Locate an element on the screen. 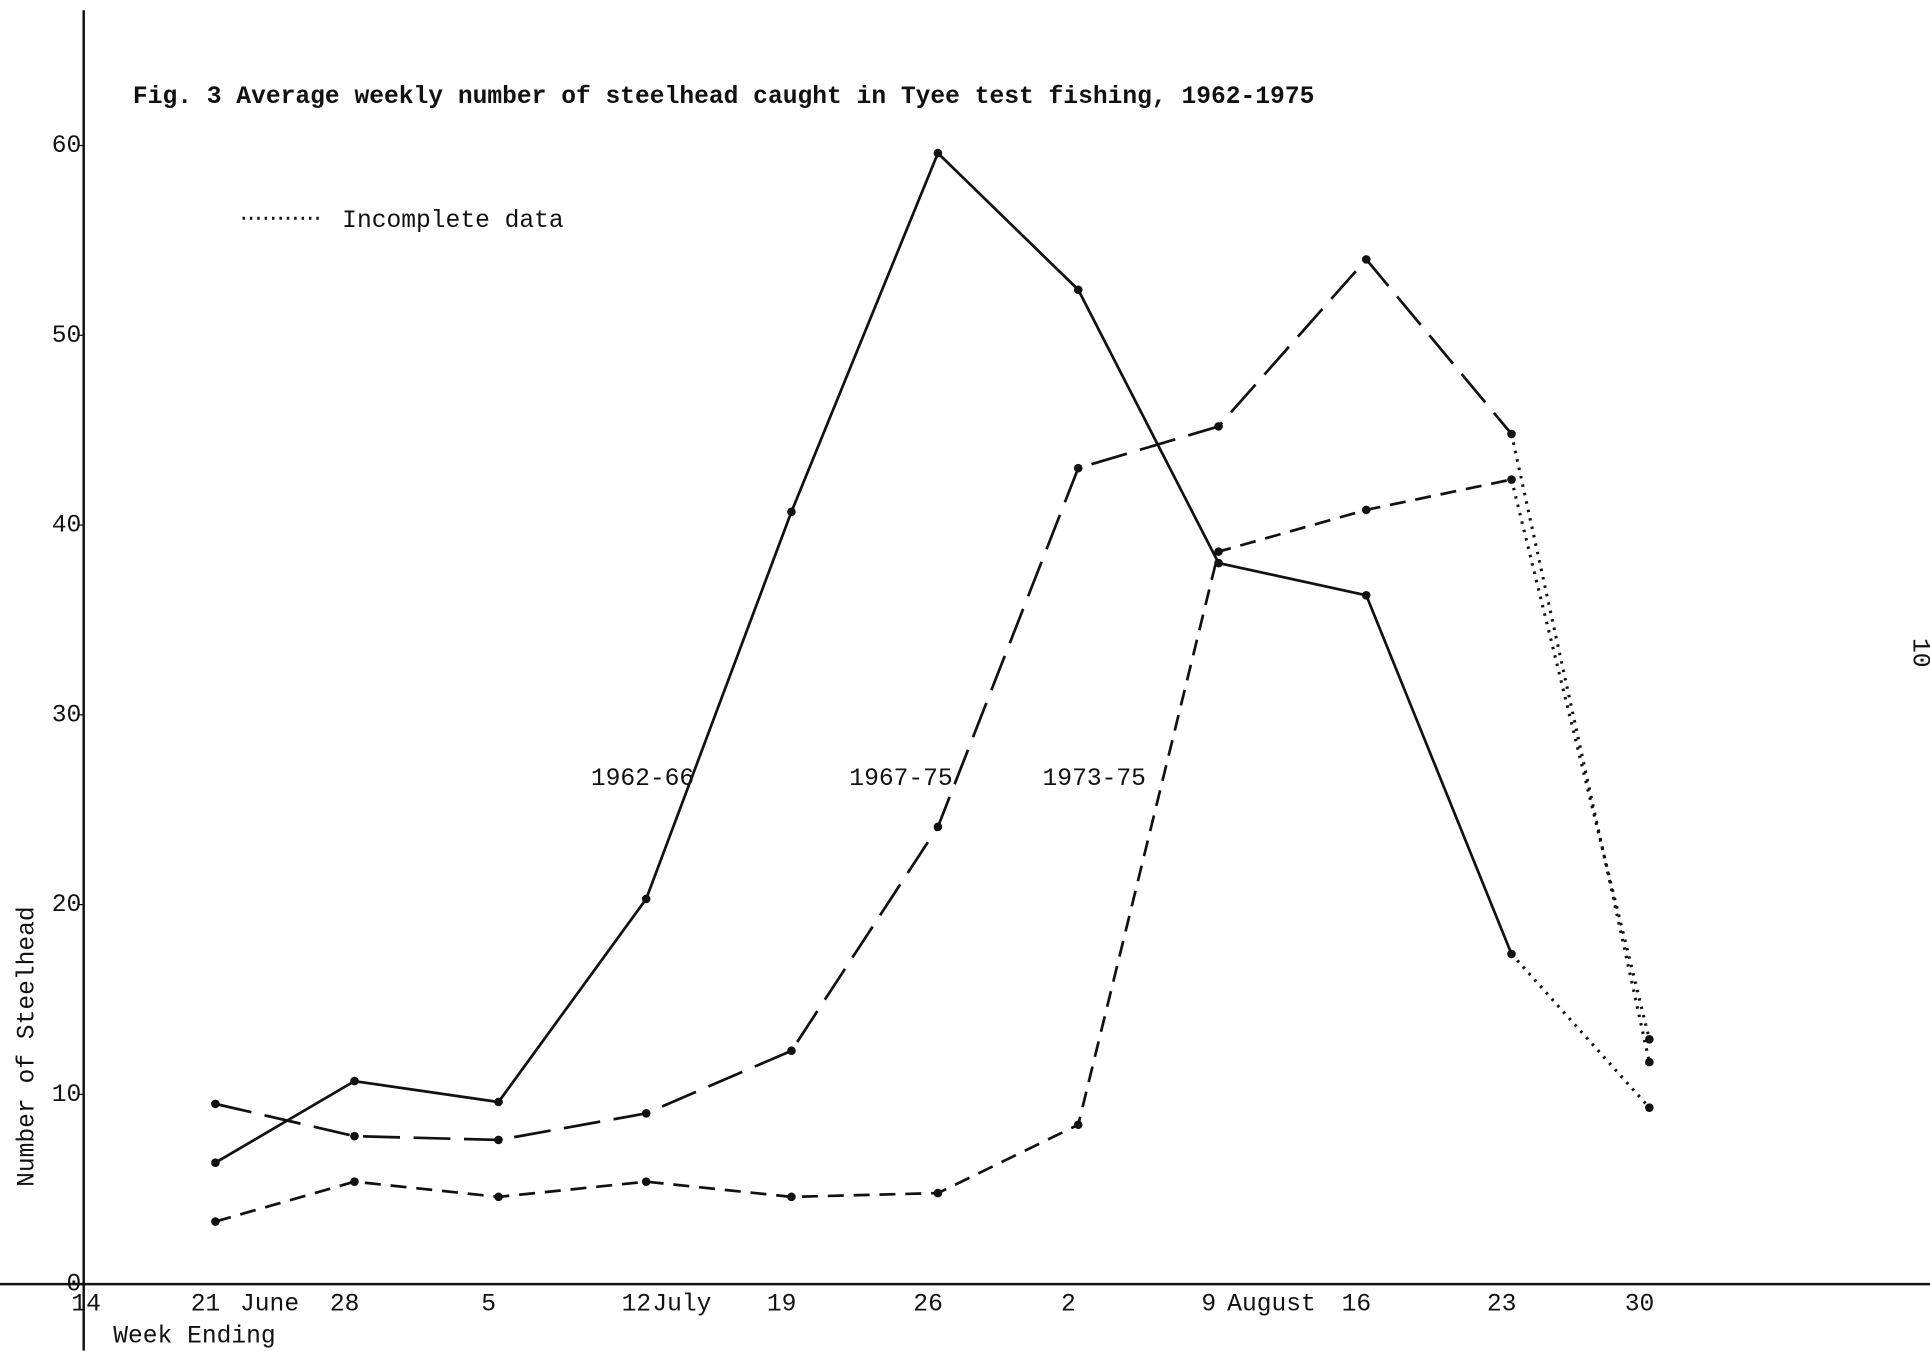 The width and height of the screenshot is (1930, 1351). page-mark: 10 is located at coordinates (1918, 653).